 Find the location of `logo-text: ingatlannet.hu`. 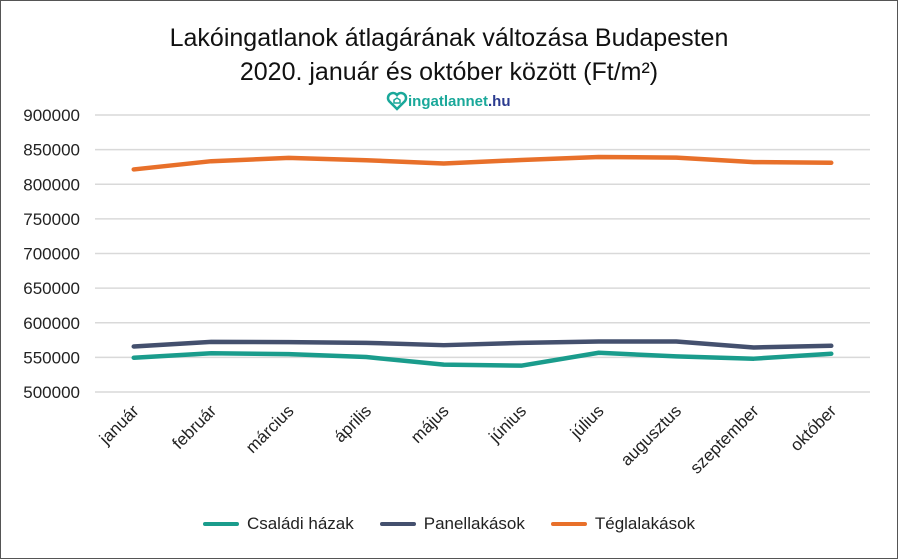

logo-text: ingatlannet.hu is located at coordinates (459, 101).